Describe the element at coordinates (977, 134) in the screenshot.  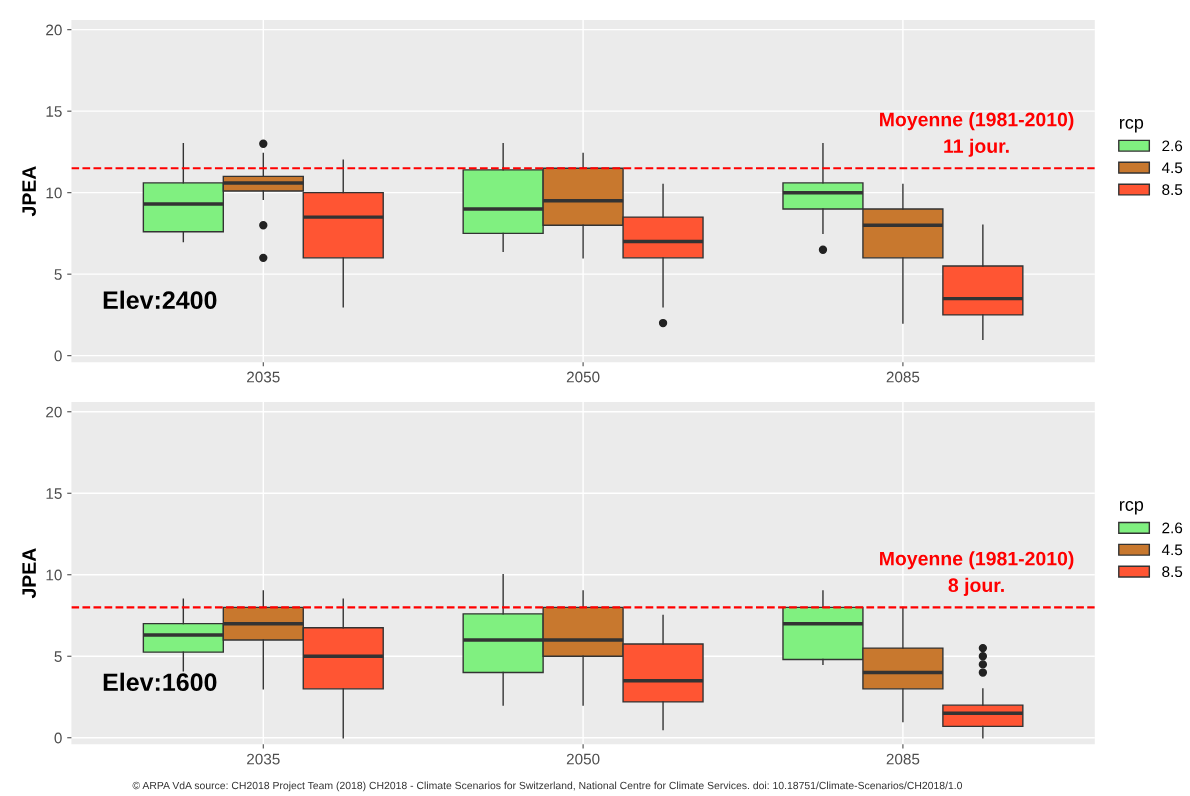
I see `ref-line-label: Moyenne (1981-2010) 11 jour.` at that location.